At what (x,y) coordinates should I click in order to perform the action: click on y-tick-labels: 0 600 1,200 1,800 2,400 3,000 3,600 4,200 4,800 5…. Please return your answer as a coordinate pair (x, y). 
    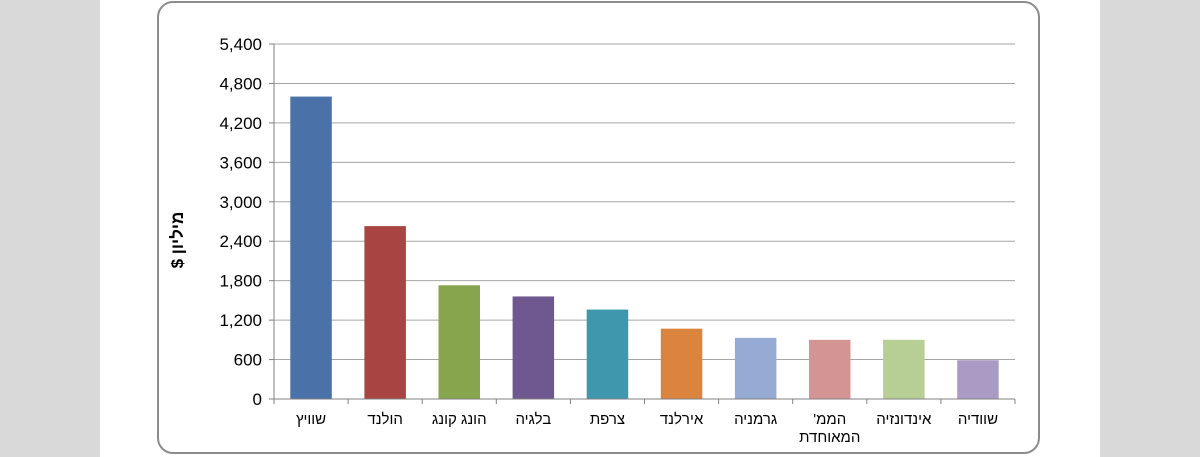
    Looking at the image, I should click on (240, 222).